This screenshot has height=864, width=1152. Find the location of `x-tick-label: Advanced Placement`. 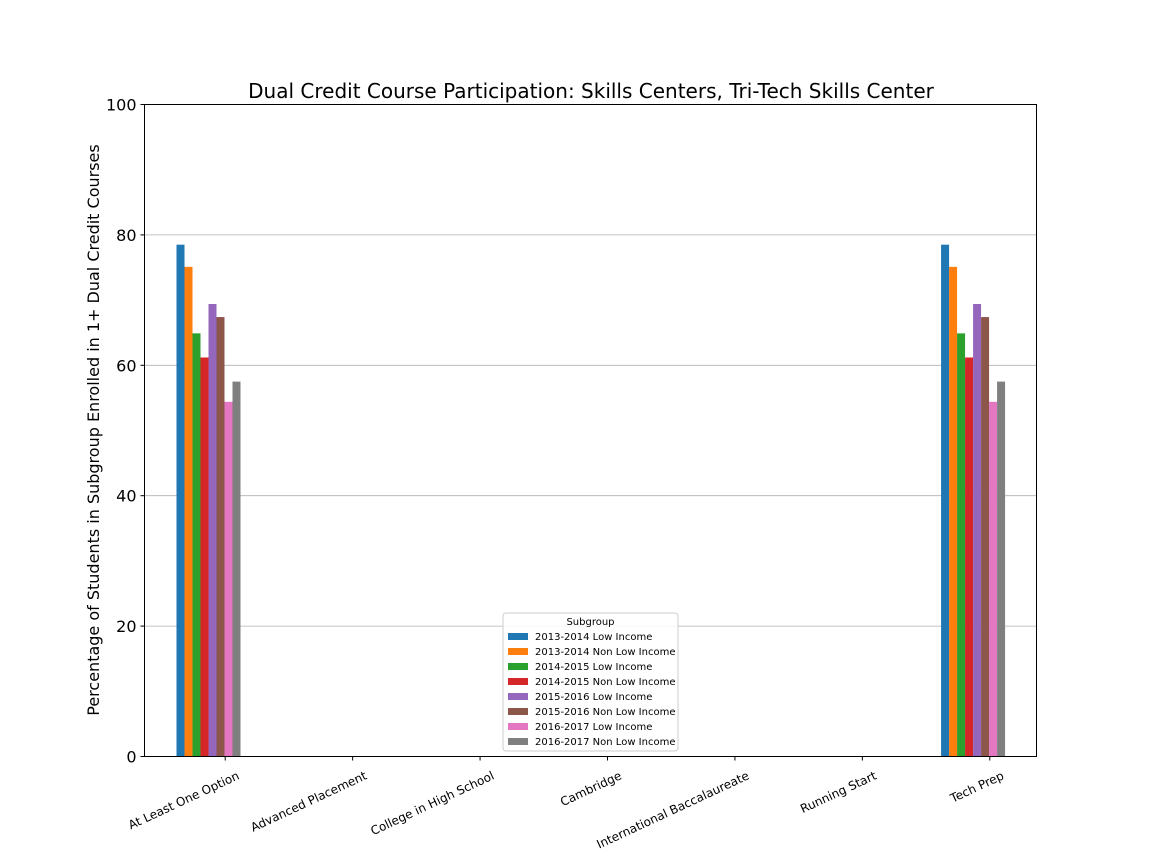

x-tick-label: Advanced Placement is located at coordinates (308, 801).